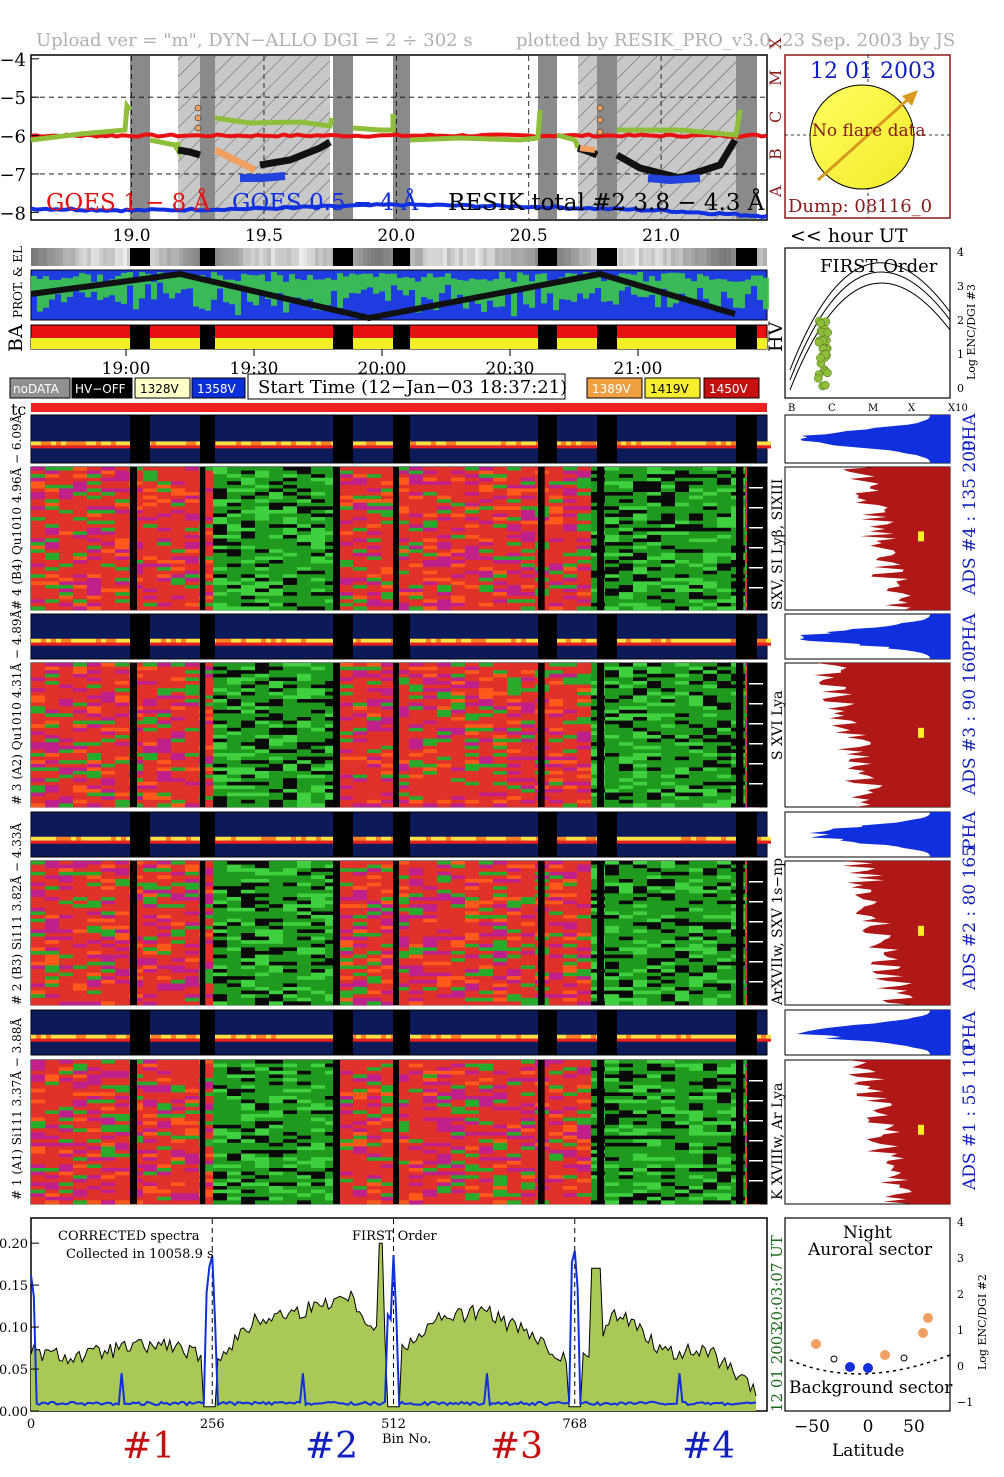 The width and height of the screenshot is (1004, 1477). What do you see at coordinates (827, 332) in the screenshot?
I see `first-order-point` at bounding box center [827, 332].